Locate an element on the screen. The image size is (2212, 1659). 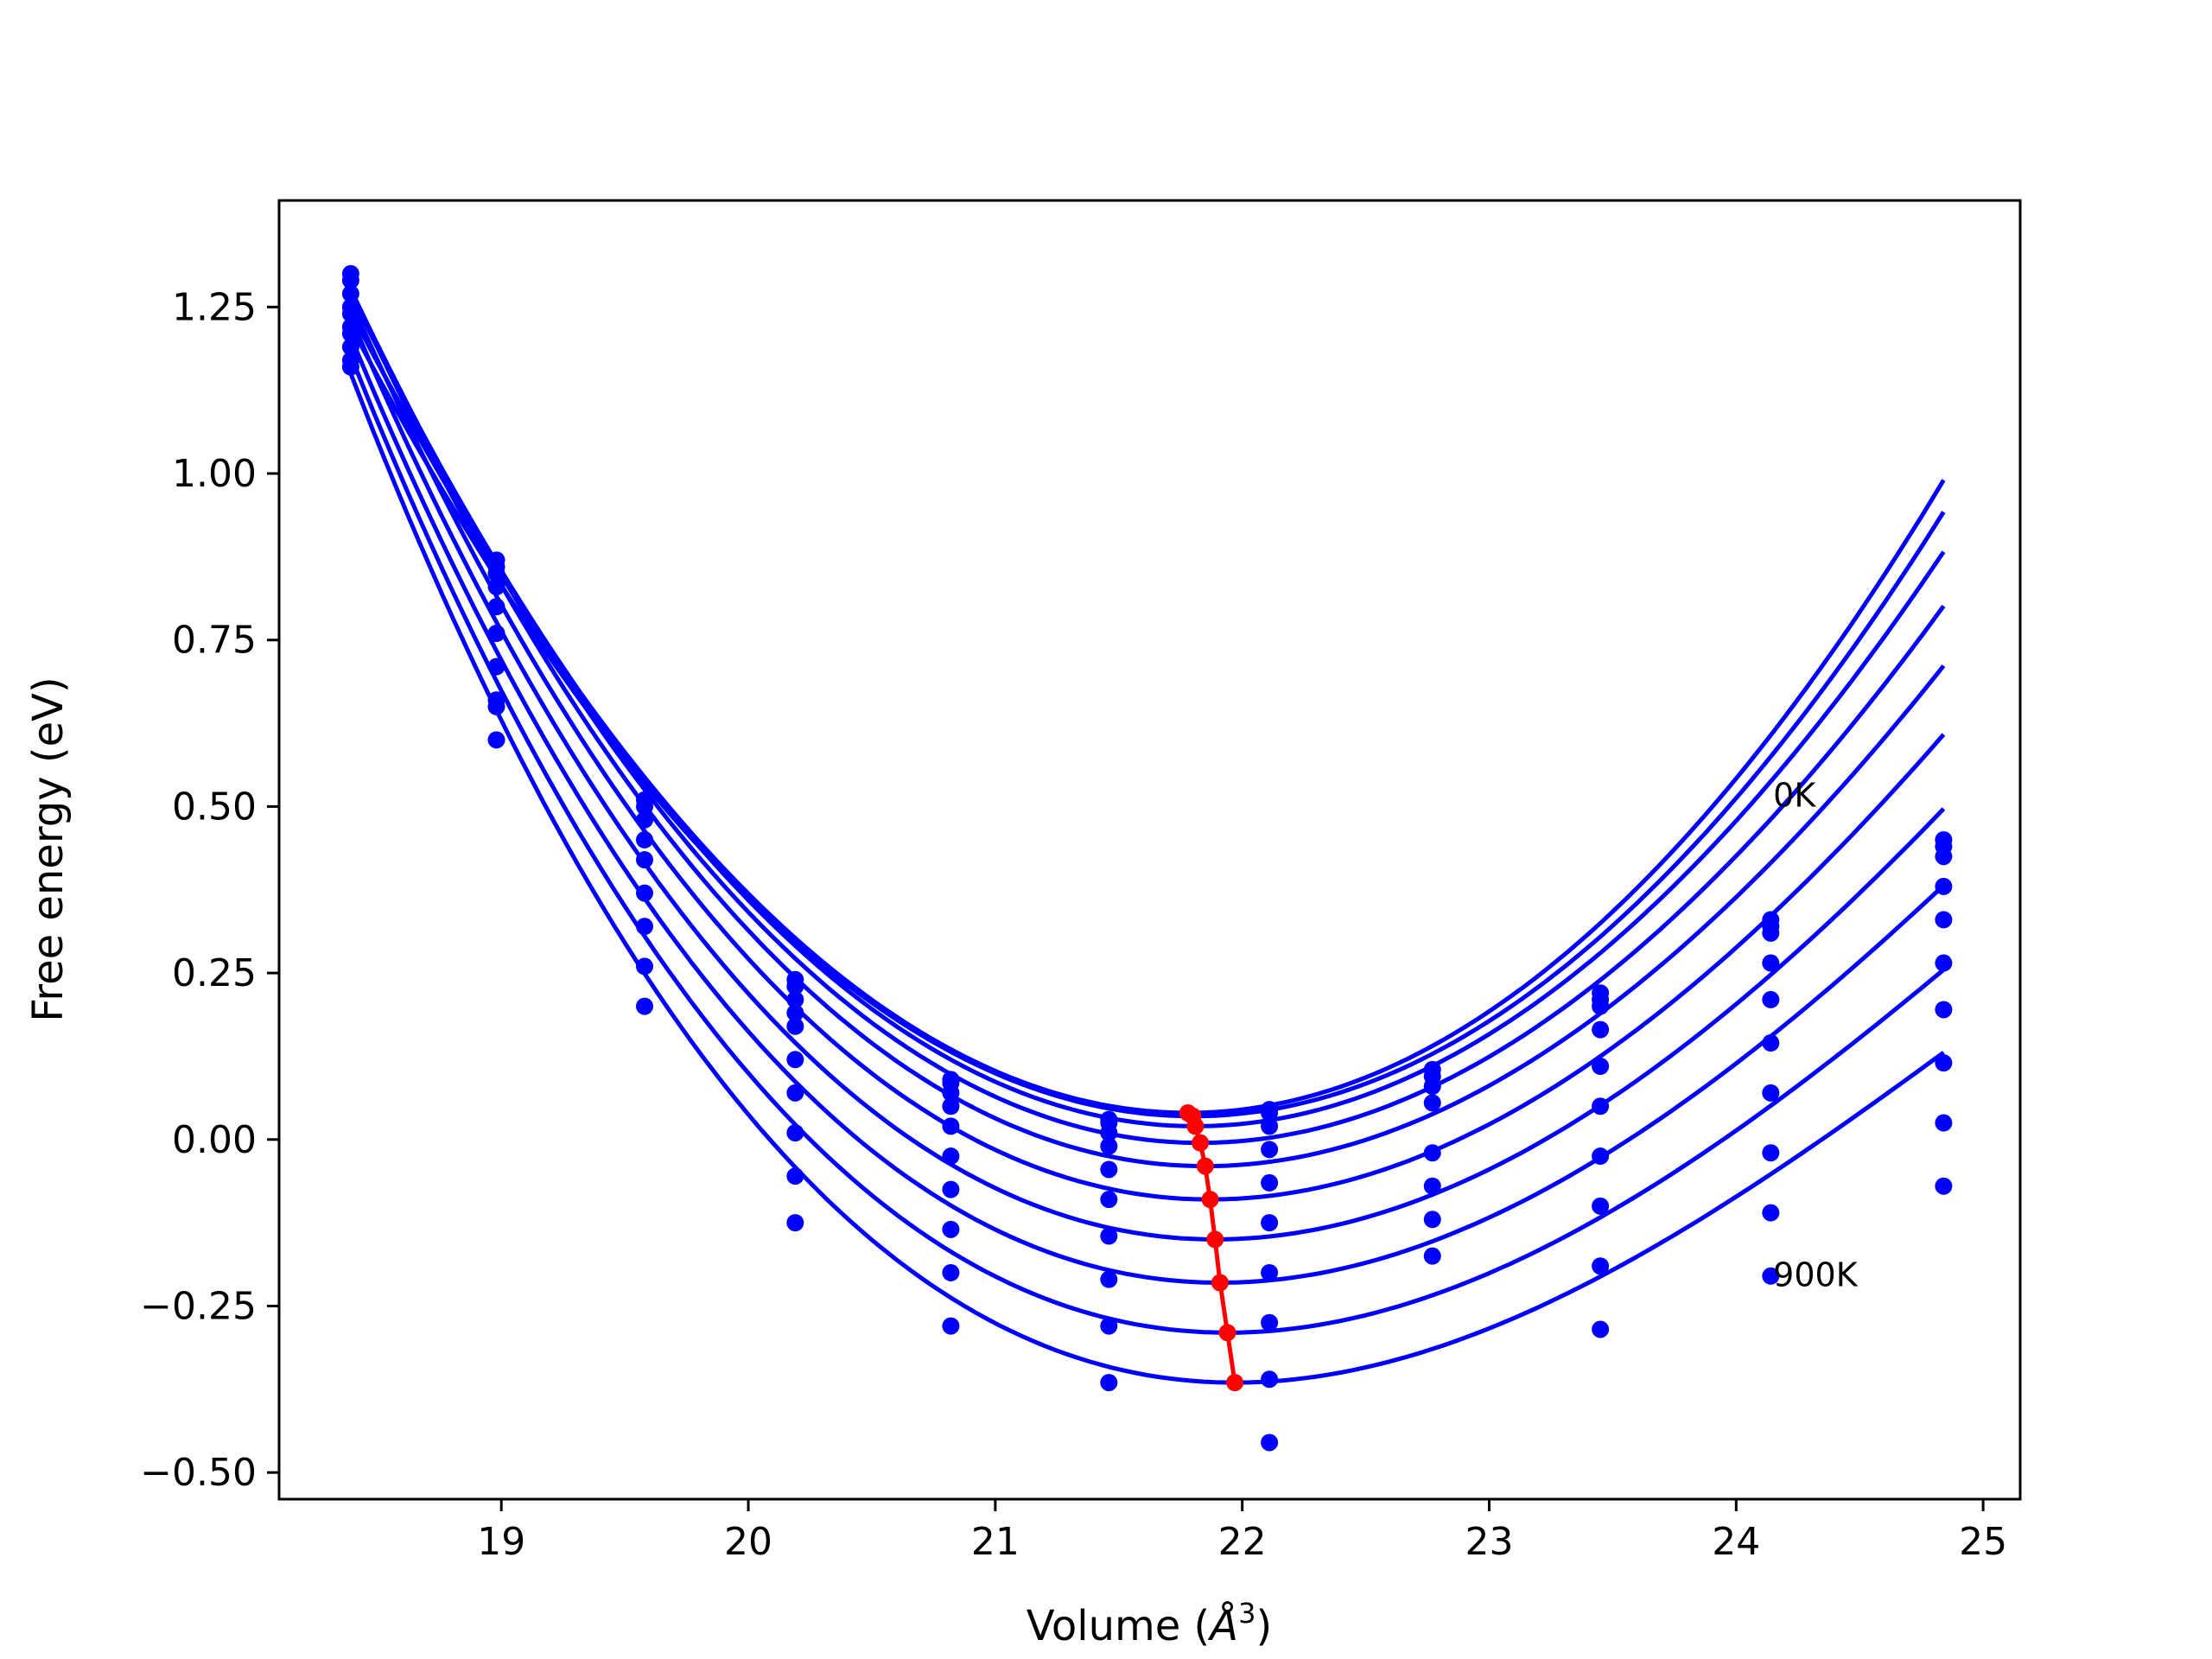
x-axis-ticks: 19 20 21 22 23 24 25 is located at coordinates (1242, 1531).